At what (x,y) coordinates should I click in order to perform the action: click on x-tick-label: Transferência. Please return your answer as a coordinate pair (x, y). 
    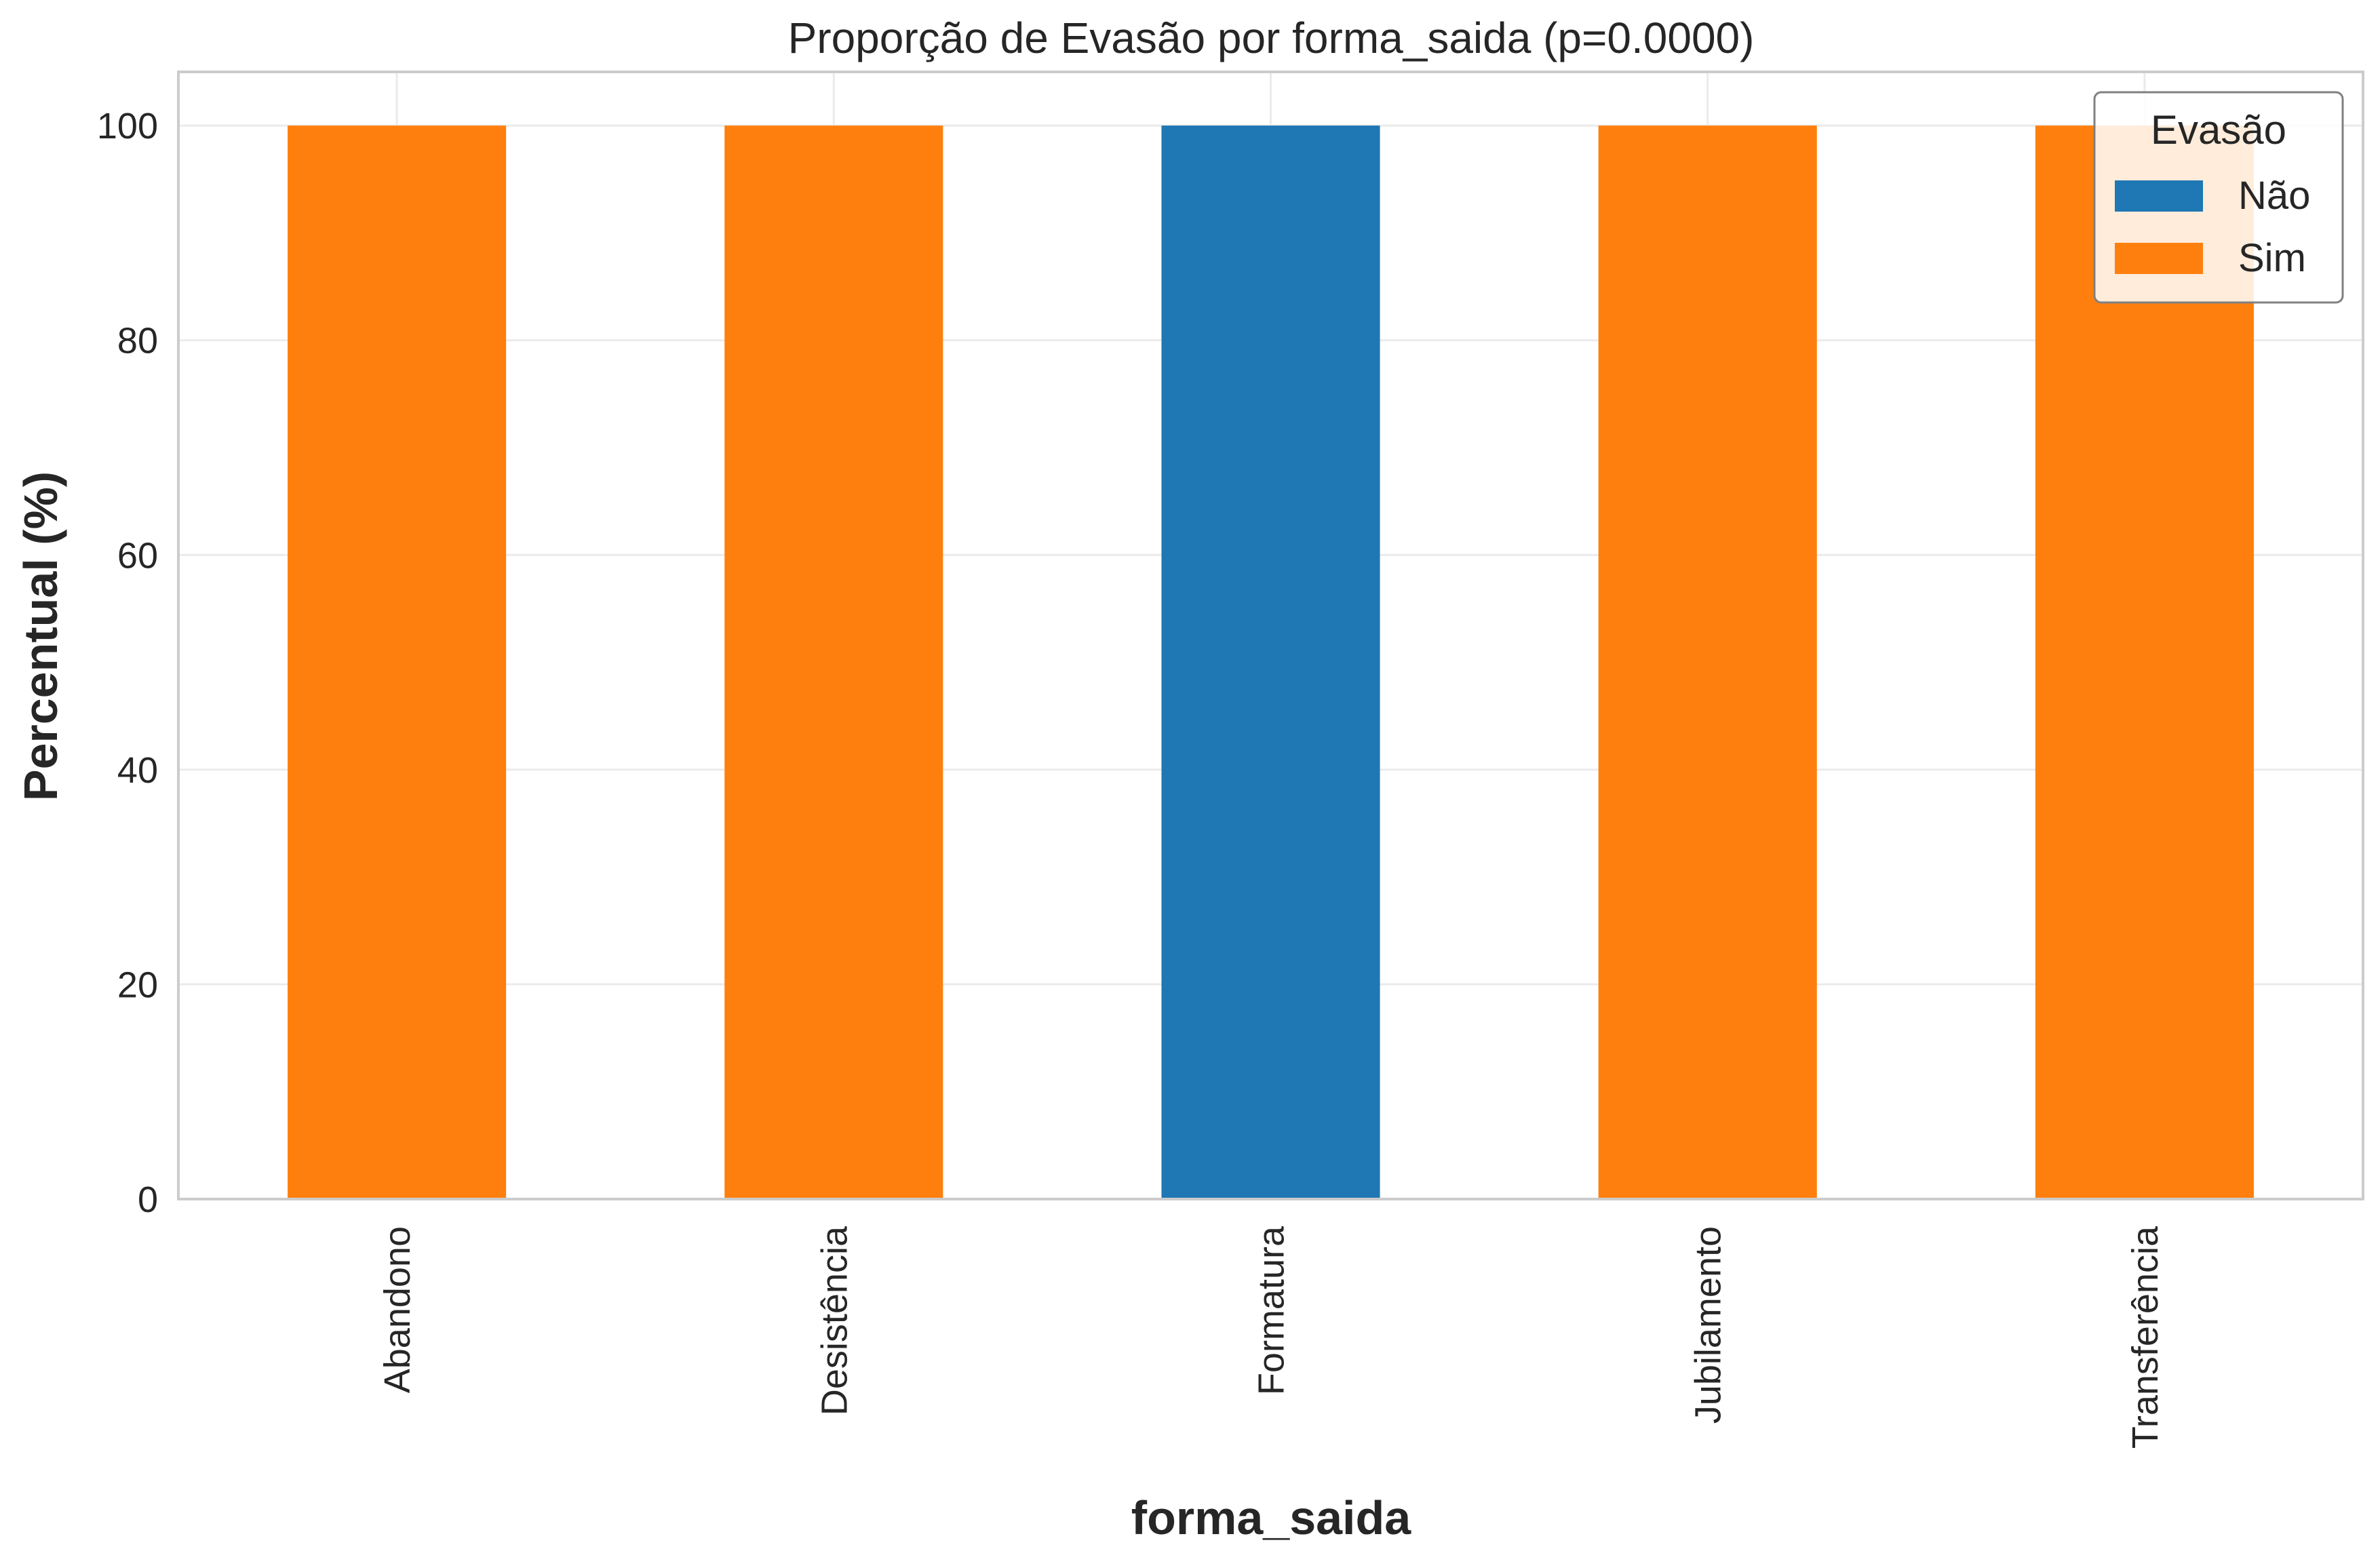
    Looking at the image, I should click on (2145, 1337).